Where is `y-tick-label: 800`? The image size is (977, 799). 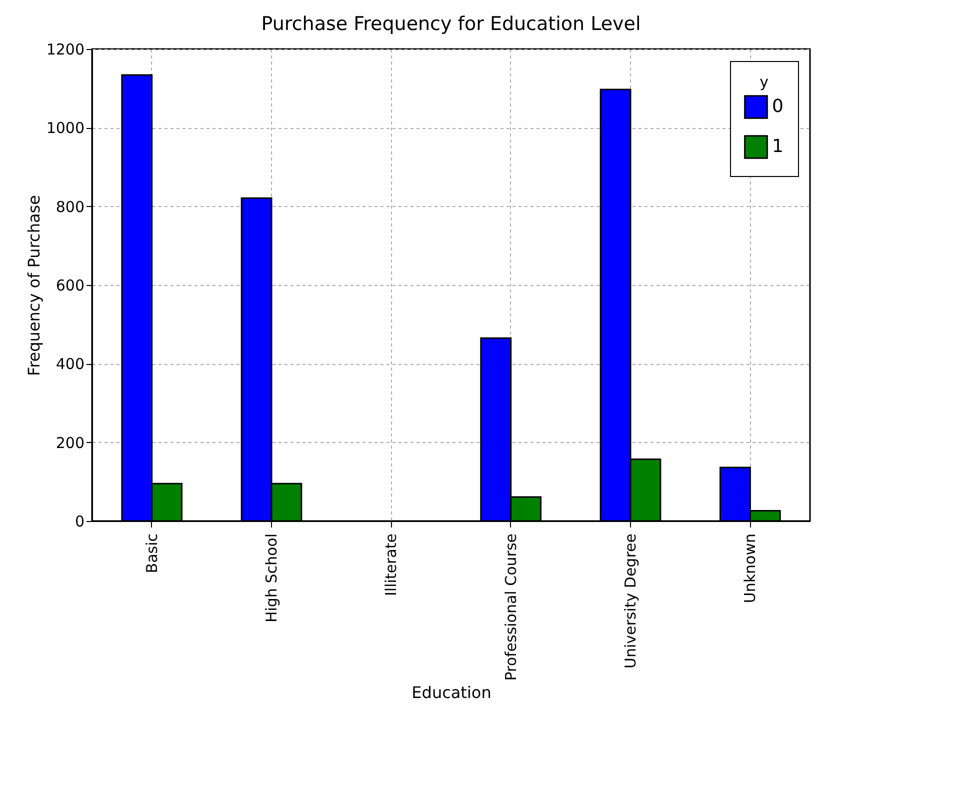 y-tick-label: 800 is located at coordinates (70, 207).